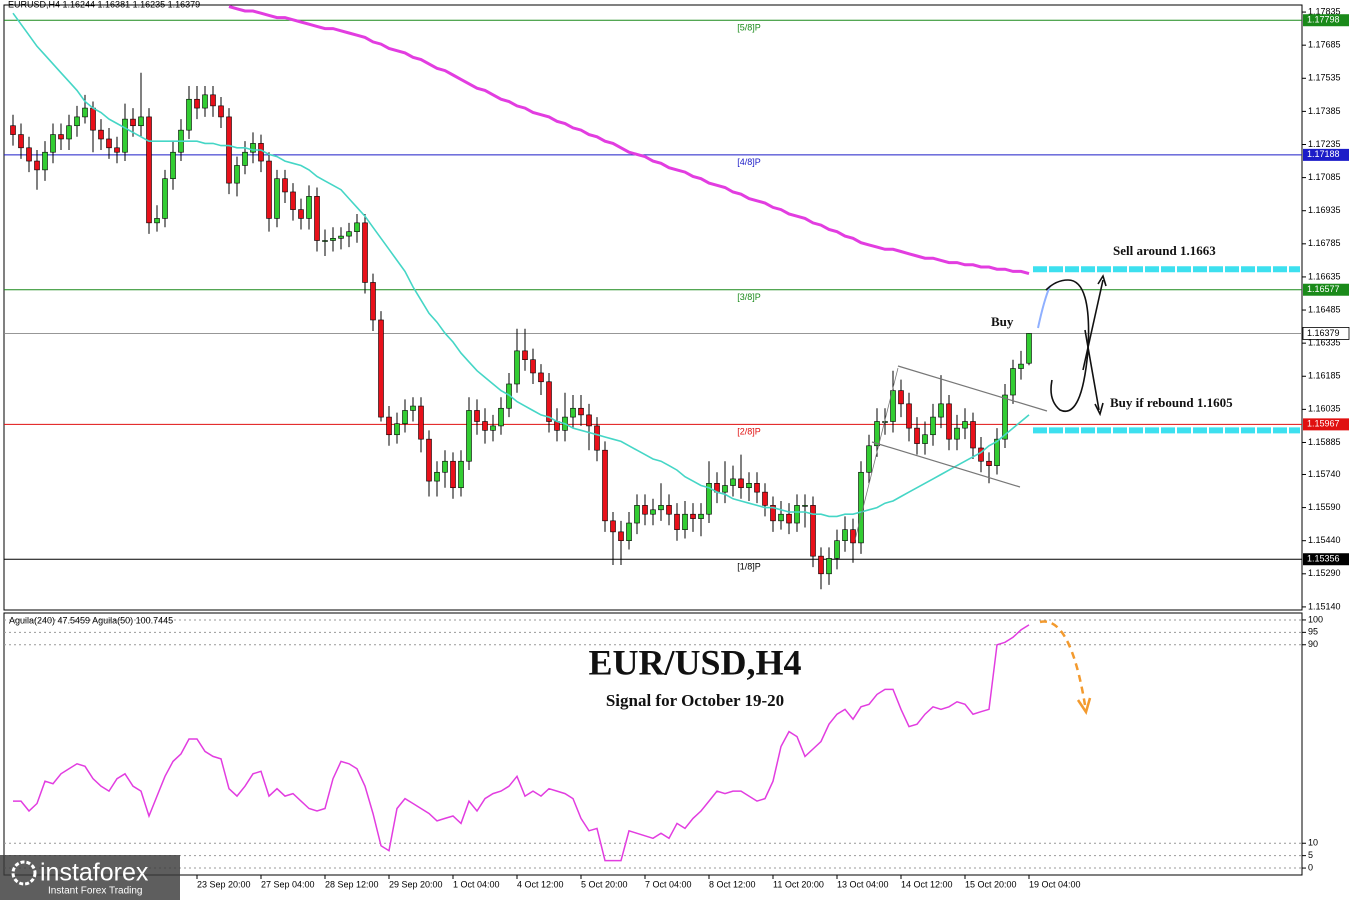  Describe the element at coordinates (749, 297) in the screenshot. I see `level-label: [3/8]P` at that location.